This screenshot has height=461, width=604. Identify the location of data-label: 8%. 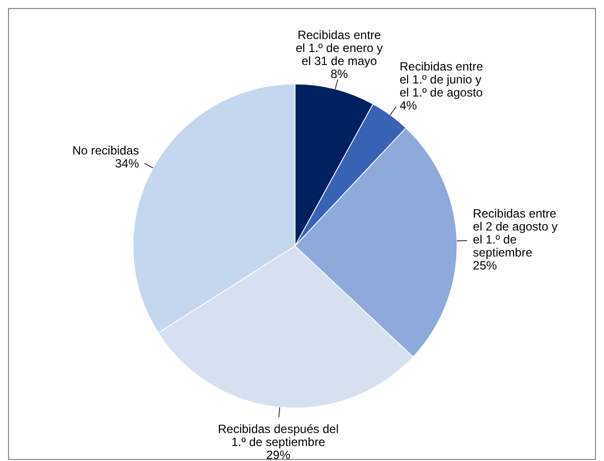
(339, 74).